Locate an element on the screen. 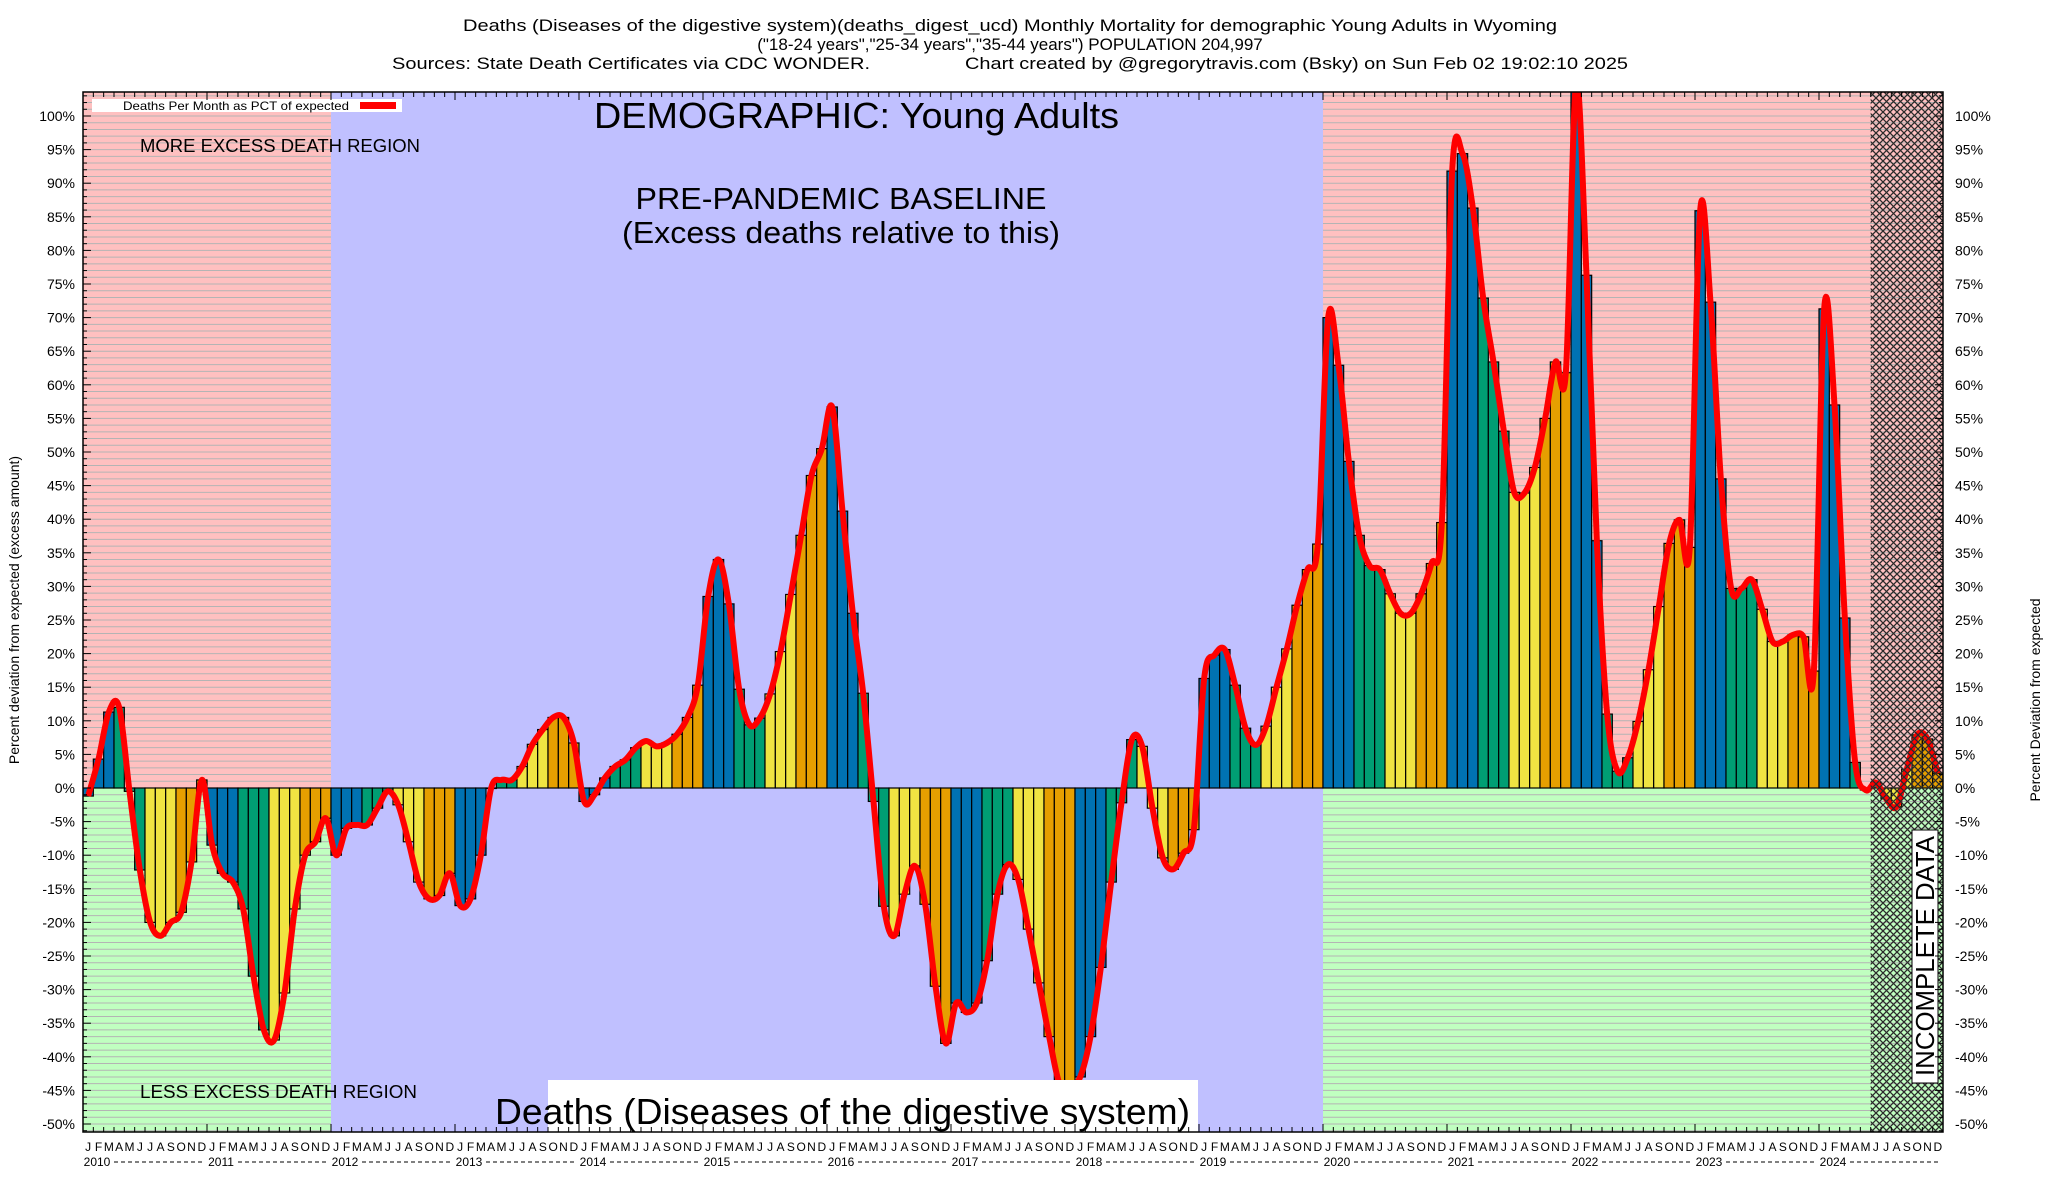 The height and width of the screenshot is (1200, 2048). y-tick-label-left: 70% is located at coordinates (61, 318).